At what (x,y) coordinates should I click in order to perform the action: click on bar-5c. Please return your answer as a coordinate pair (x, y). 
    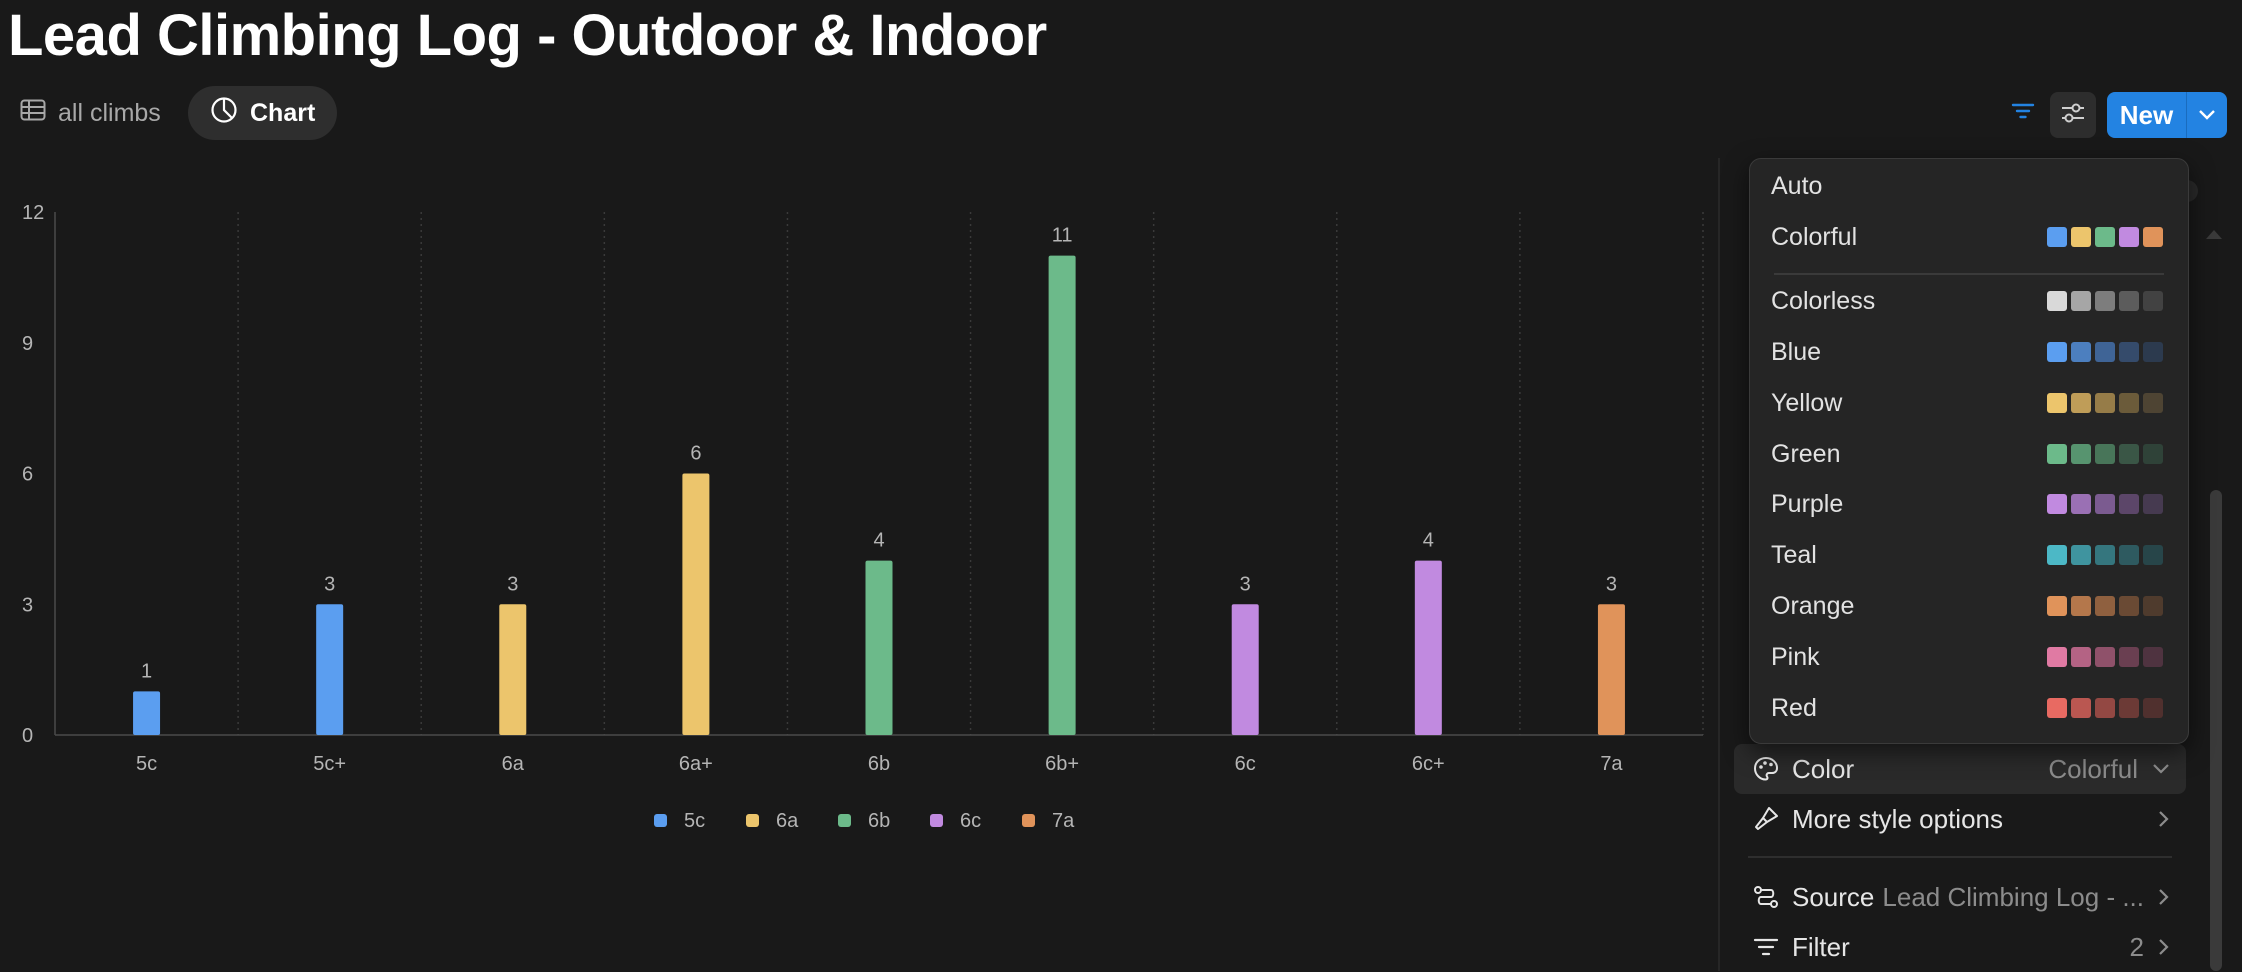
    Looking at the image, I should click on (147, 713).